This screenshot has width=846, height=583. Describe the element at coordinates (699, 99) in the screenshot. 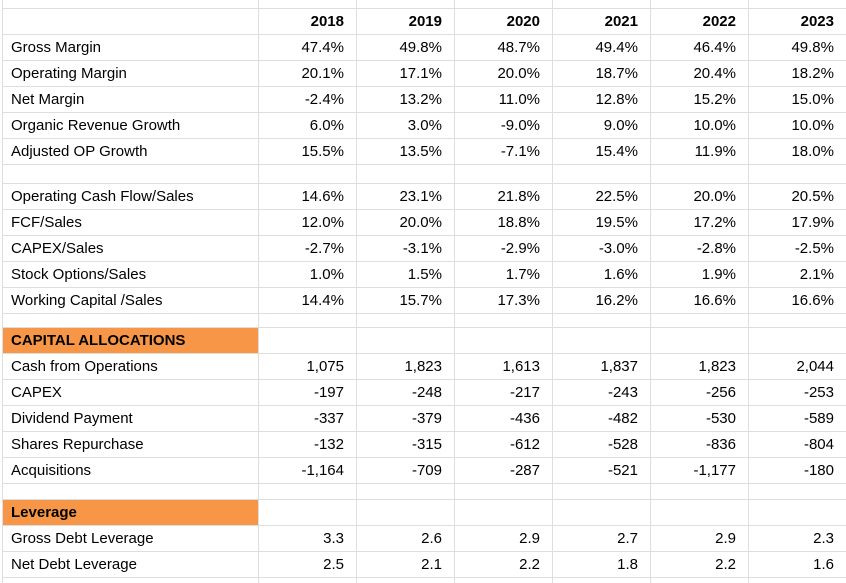

I see `cell-value: 15.2%` at that location.